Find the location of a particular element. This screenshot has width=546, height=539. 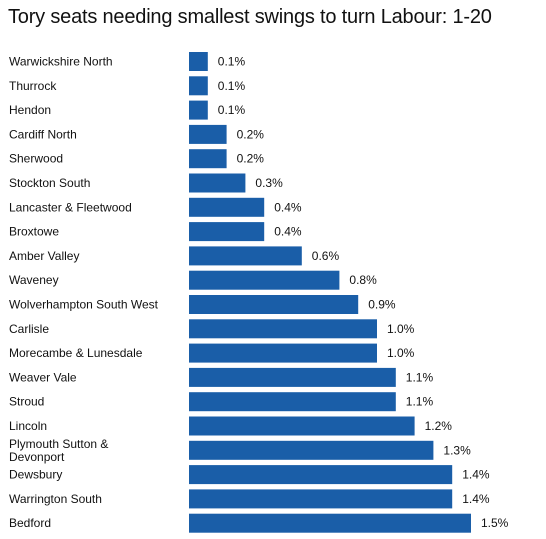

category-label: Warrington South is located at coordinates (55, 499).